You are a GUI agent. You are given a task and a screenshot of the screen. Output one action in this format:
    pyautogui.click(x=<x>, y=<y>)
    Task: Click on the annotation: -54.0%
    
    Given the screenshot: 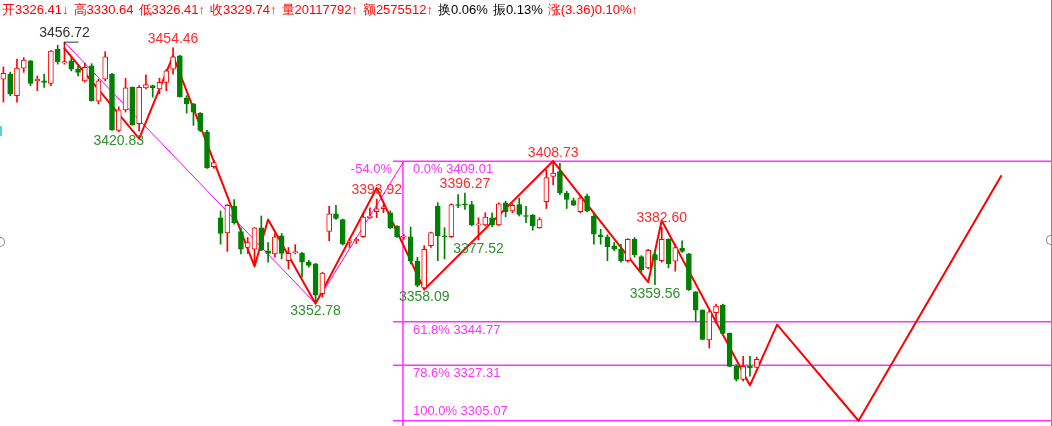 What is the action you would take?
    pyautogui.click(x=371, y=169)
    